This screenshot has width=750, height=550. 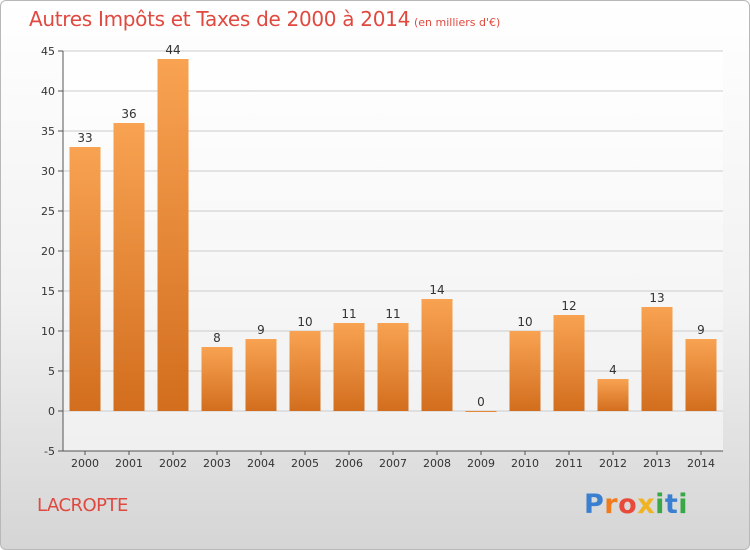 What do you see at coordinates (481, 402) in the screenshot?
I see `data-label: 0` at bounding box center [481, 402].